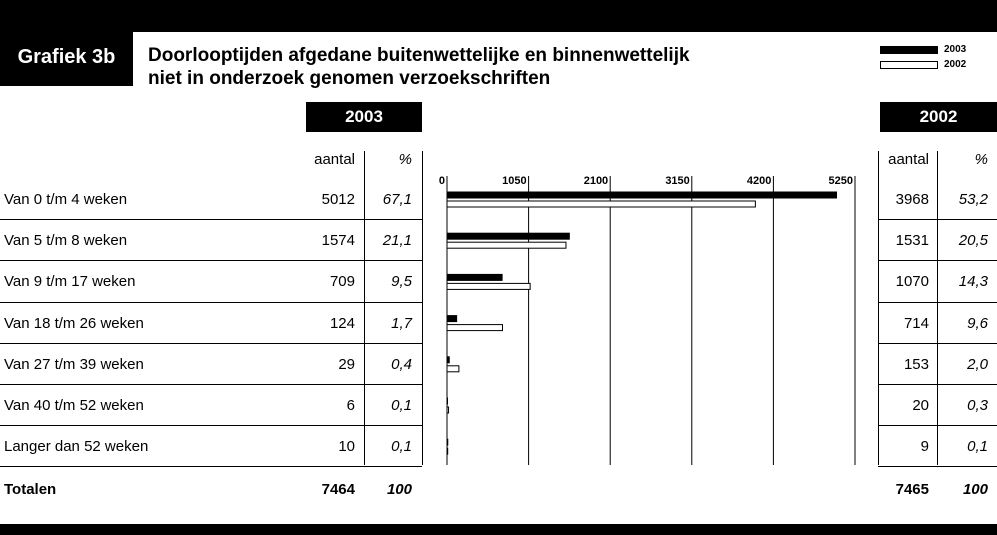 The width and height of the screenshot is (997, 535). What do you see at coordinates (973, 282) in the screenshot?
I see `row-pct-2002: 14,3` at bounding box center [973, 282].